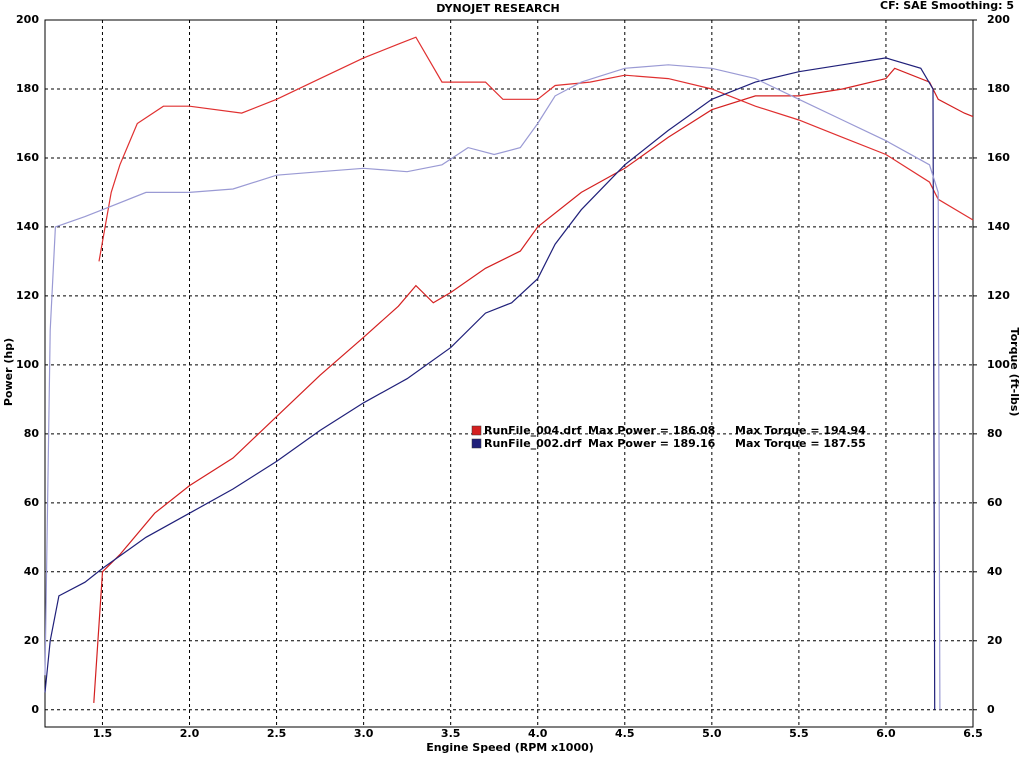 This screenshot has width=1024, height=763. Describe the element at coordinates (947, 6) in the screenshot. I see `chart-subtitle: CF: SAE Smoothing: 5` at that location.